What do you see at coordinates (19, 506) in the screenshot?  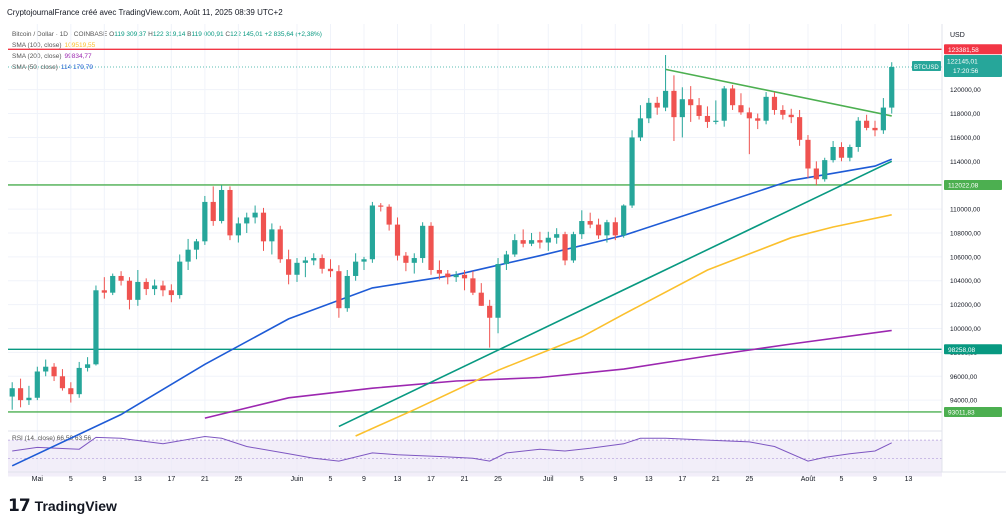 I see `tradingview-mark-icon: 17` at bounding box center [19, 506].